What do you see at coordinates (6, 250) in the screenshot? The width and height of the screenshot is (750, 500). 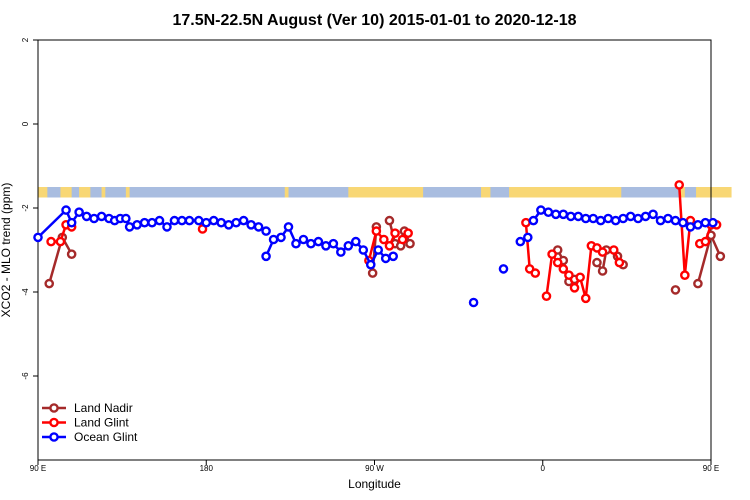 I see `y-axis-label: XCO2 - MLO trend (ppm)` at bounding box center [6, 250].